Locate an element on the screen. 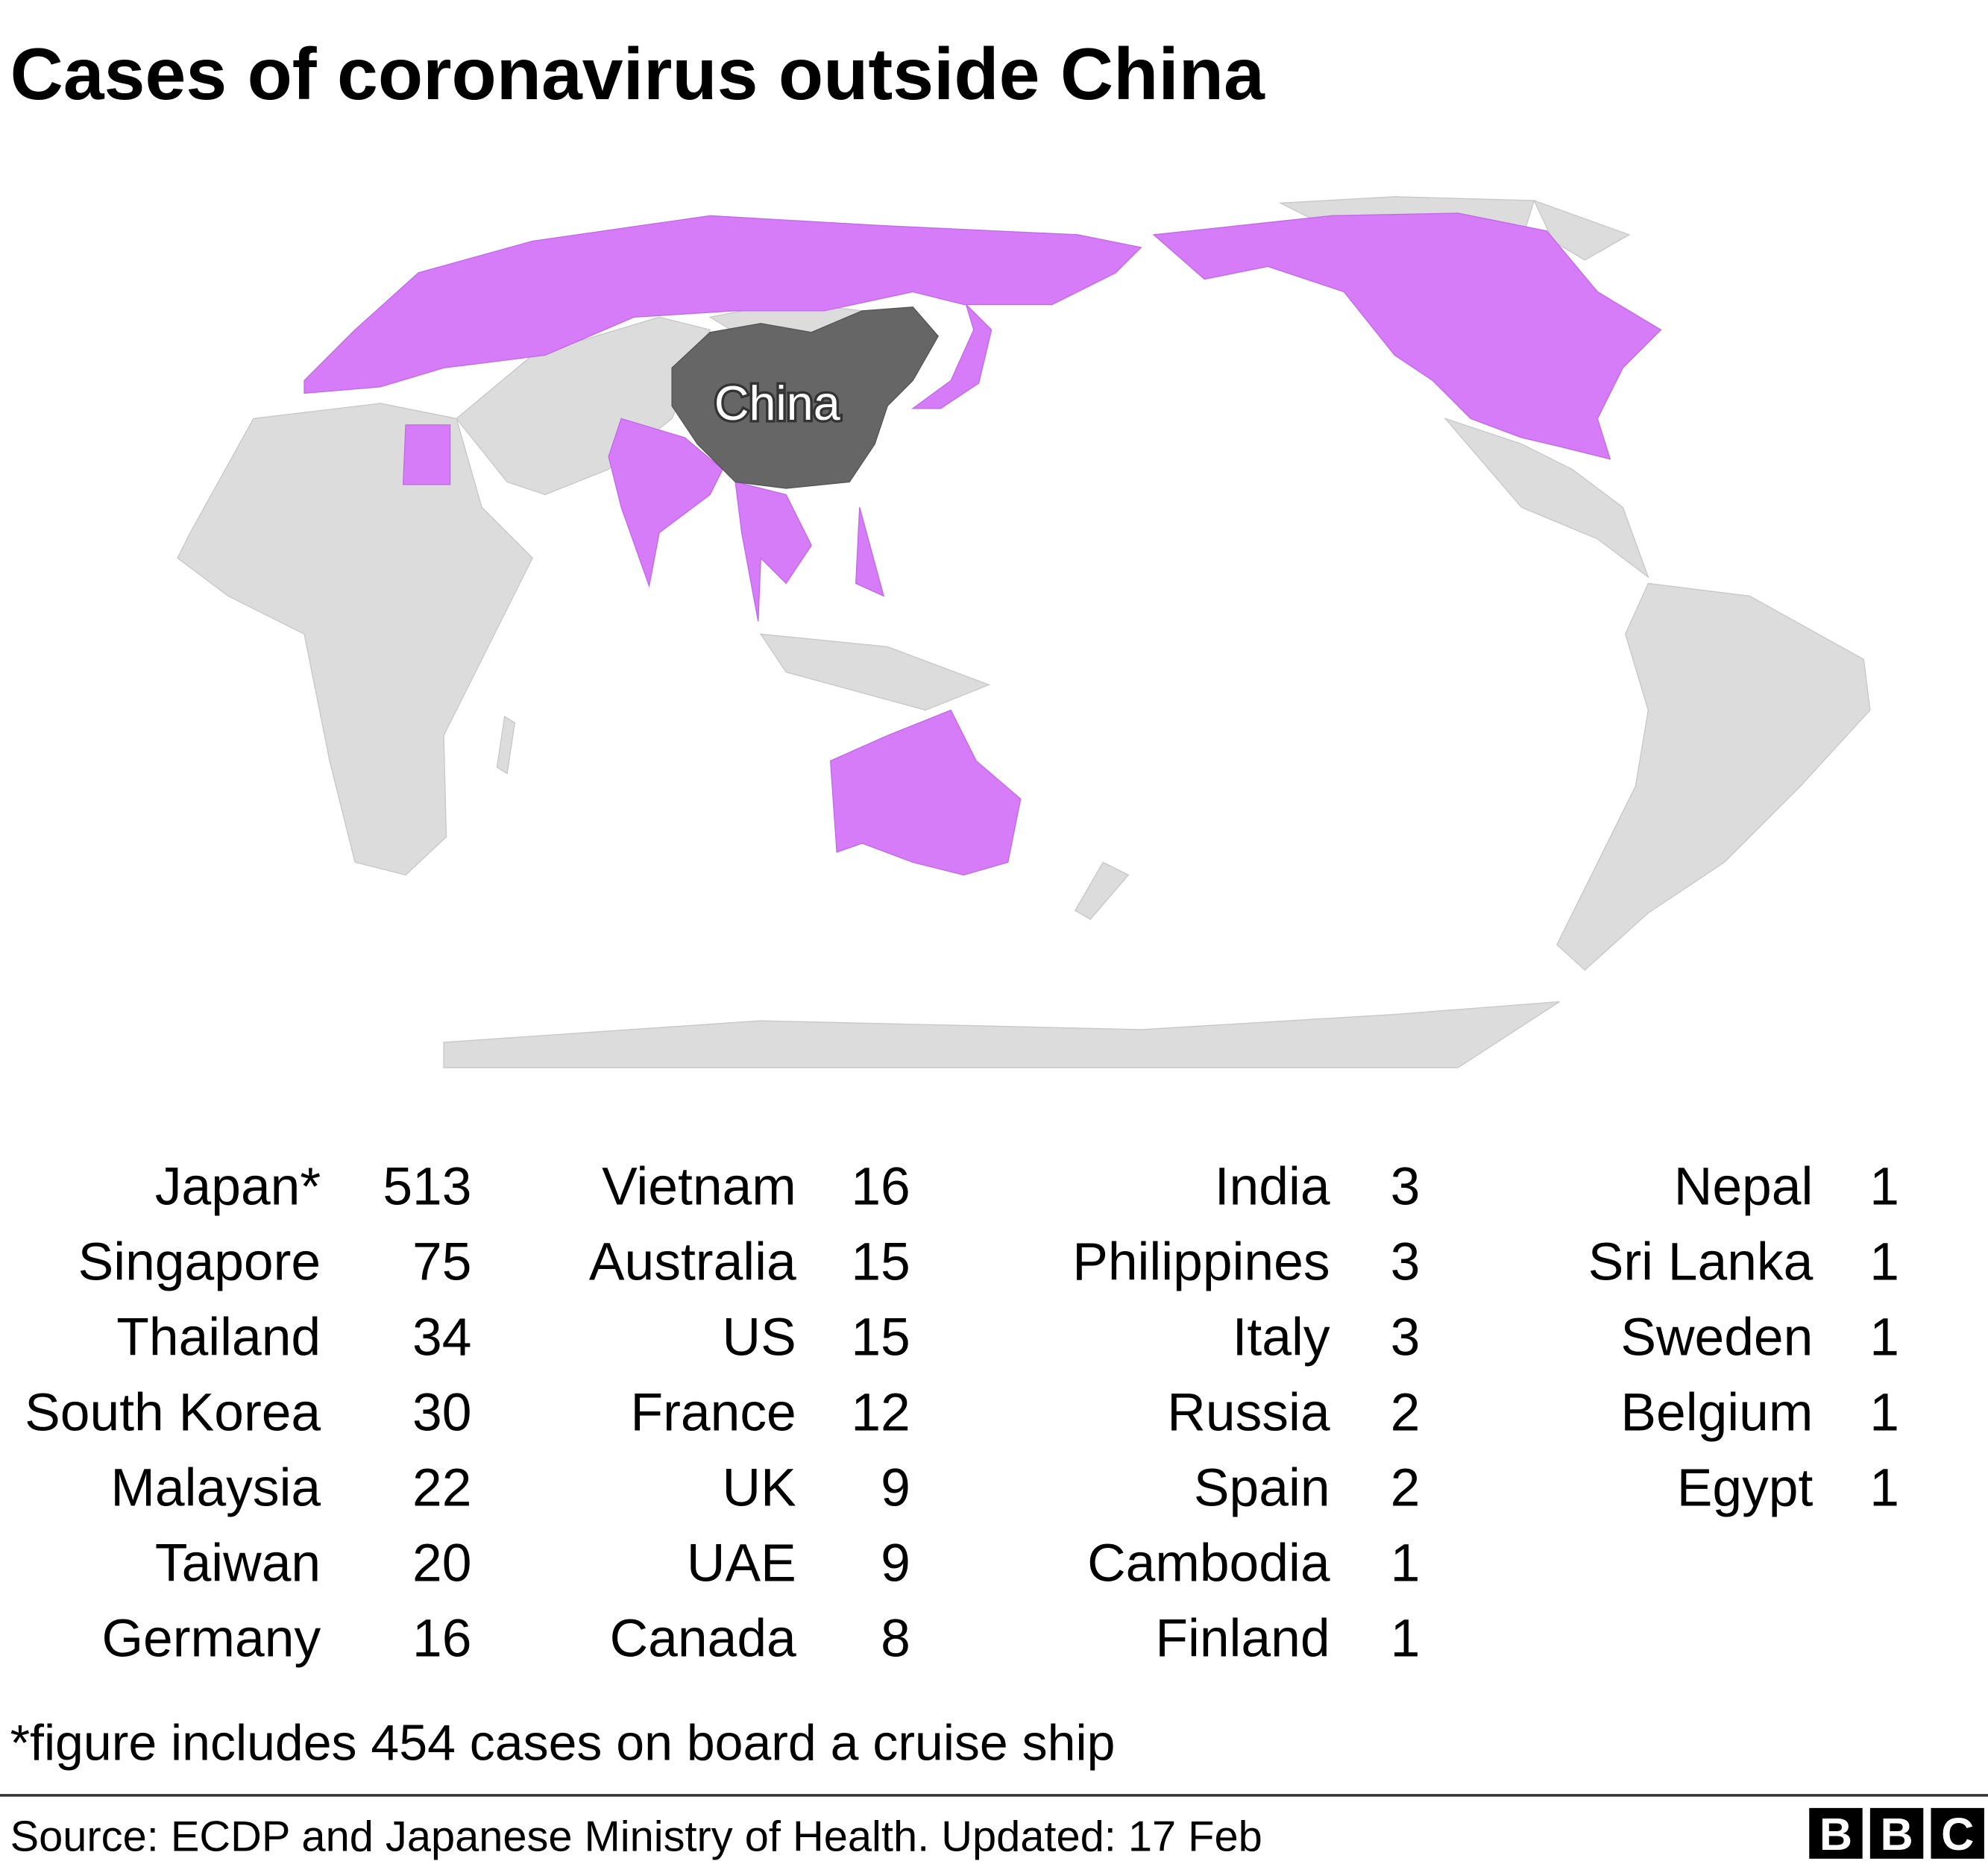  country-name: US is located at coordinates (759, 1337).